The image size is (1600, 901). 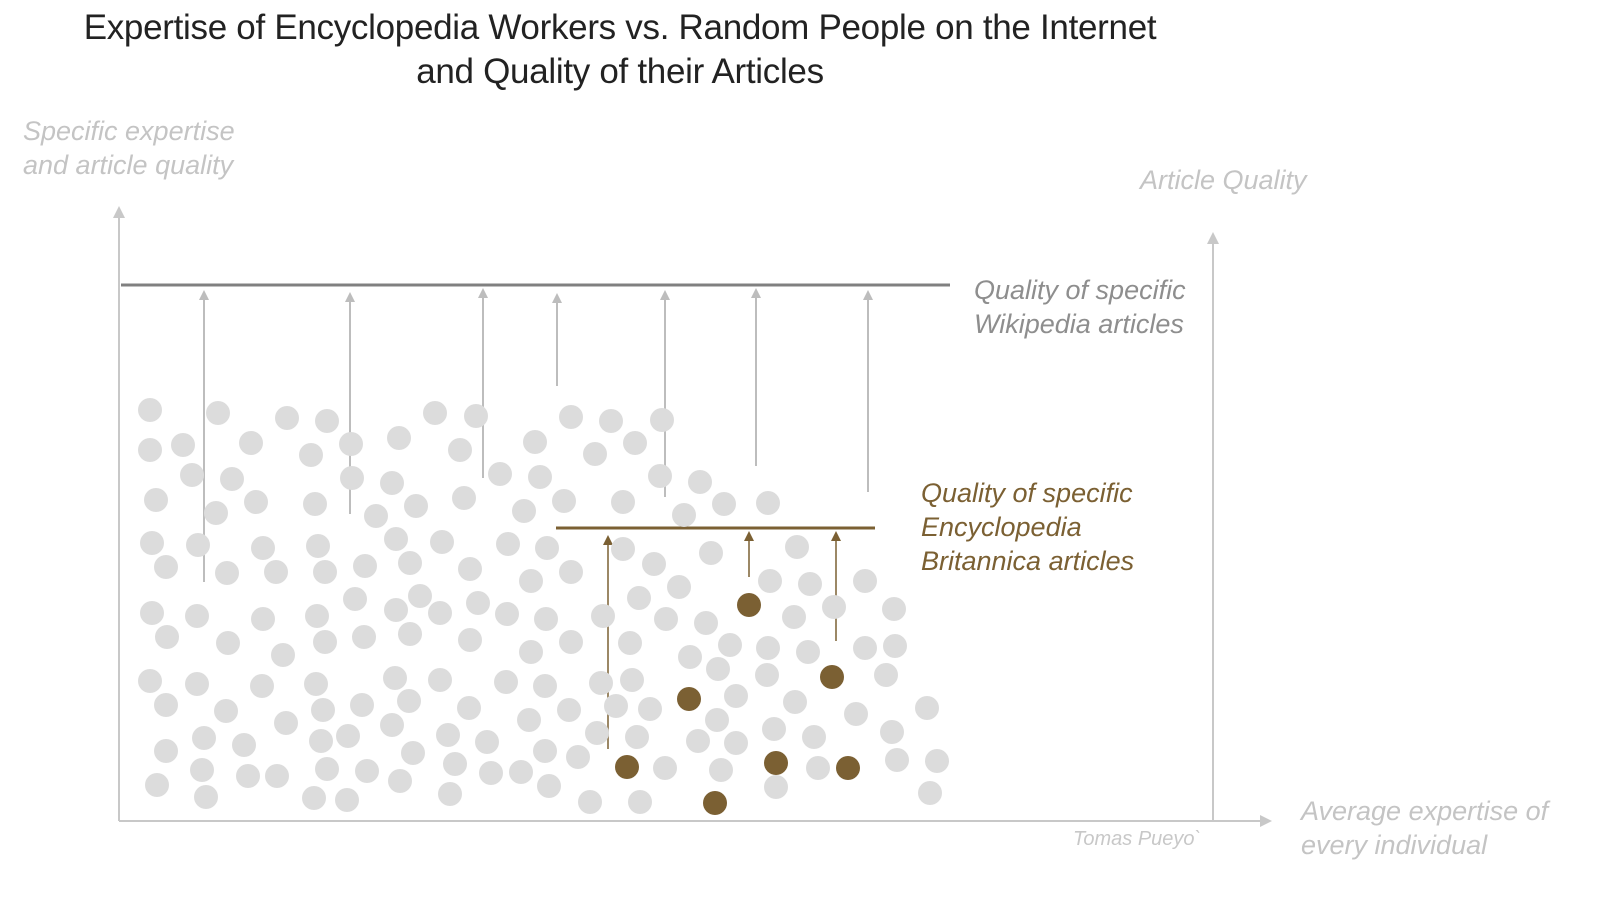 What do you see at coordinates (1223, 180) in the screenshot?
I see `right-axis-label: Article Quality` at bounding box center [1223, 180].